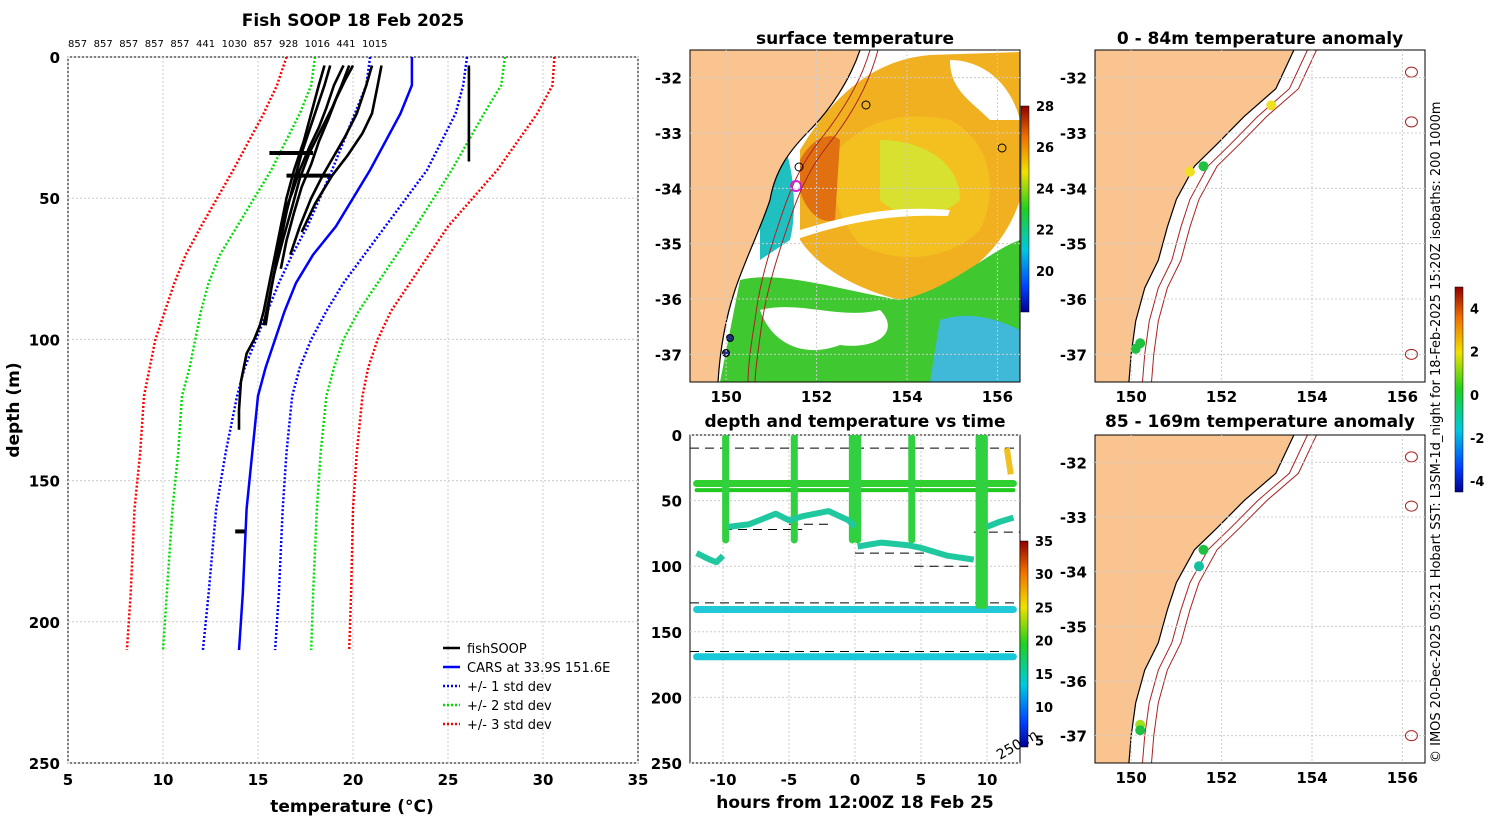 The width and height of the screenshot is (1500, 820). What do you see at coordinates (538, 668) in the screenshot?
I see `legend-label: CARS at 33.9S 151.6E` at bounding box center [538, 668].